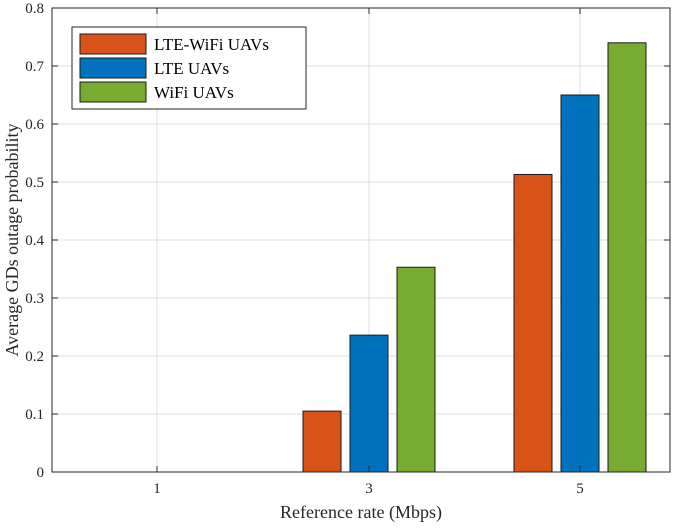 The width and height of the screenshot is (685, 528). I want to click on y-tick-label: 0.7, so click(34, 67).